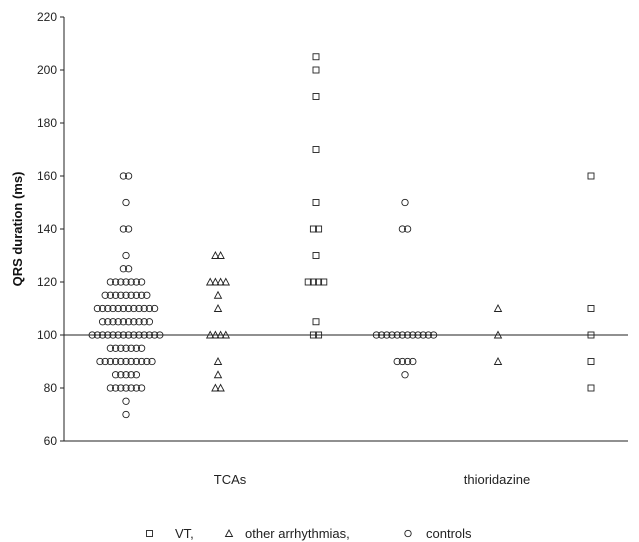  Describe the element at coordinates (309, 533) in the screenshot. I see `legend: VT, other arrhythmias, controls` at that location.